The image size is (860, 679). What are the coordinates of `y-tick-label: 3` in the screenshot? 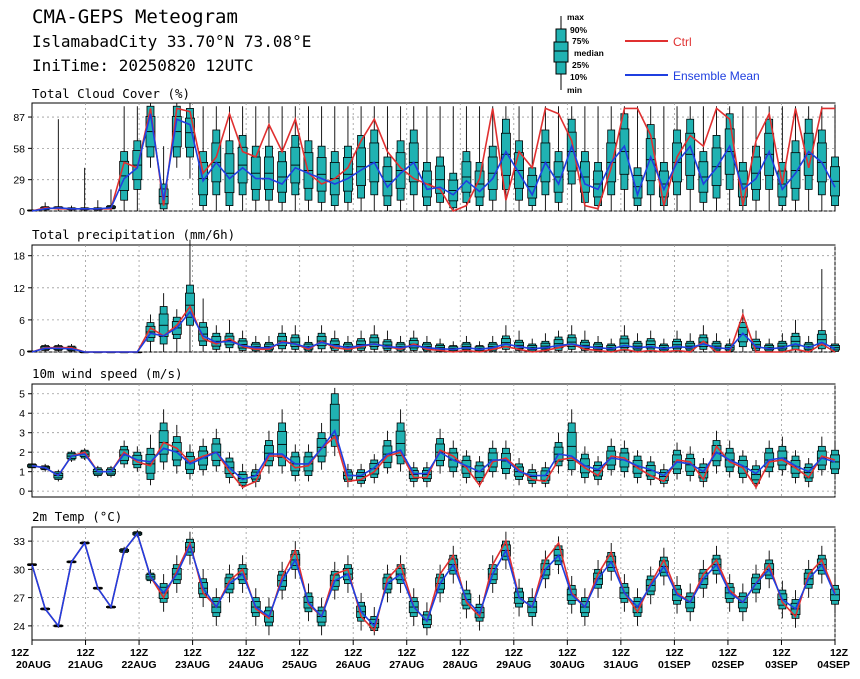 It's located at (22, 434).